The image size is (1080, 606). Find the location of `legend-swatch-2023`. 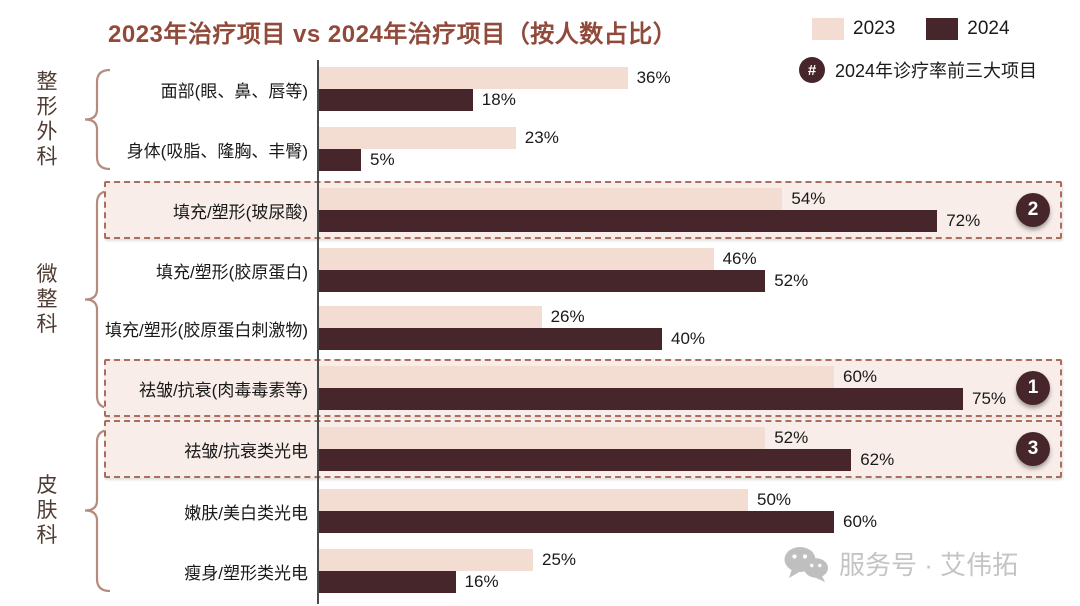

legend-swatch-2023 is located at coordinates (828, 29).